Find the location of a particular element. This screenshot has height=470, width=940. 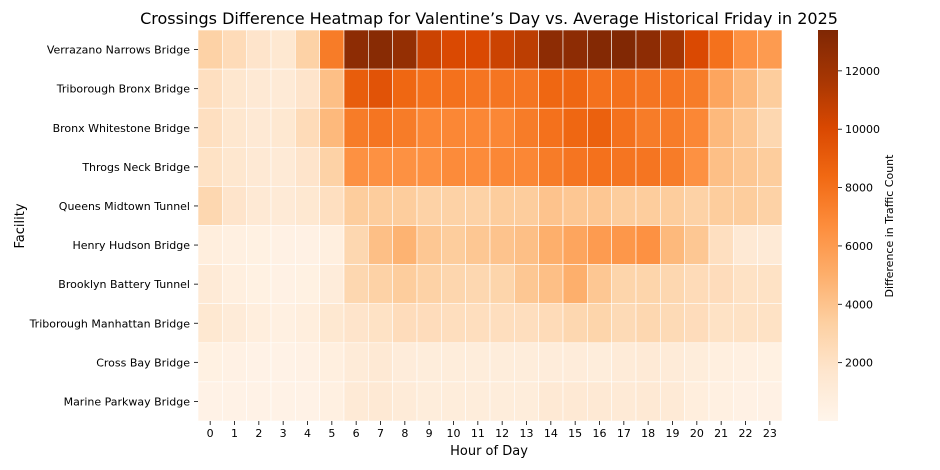

y-tick-label: Triborough Manhattan Bridge is located at coordinates (110, 323).